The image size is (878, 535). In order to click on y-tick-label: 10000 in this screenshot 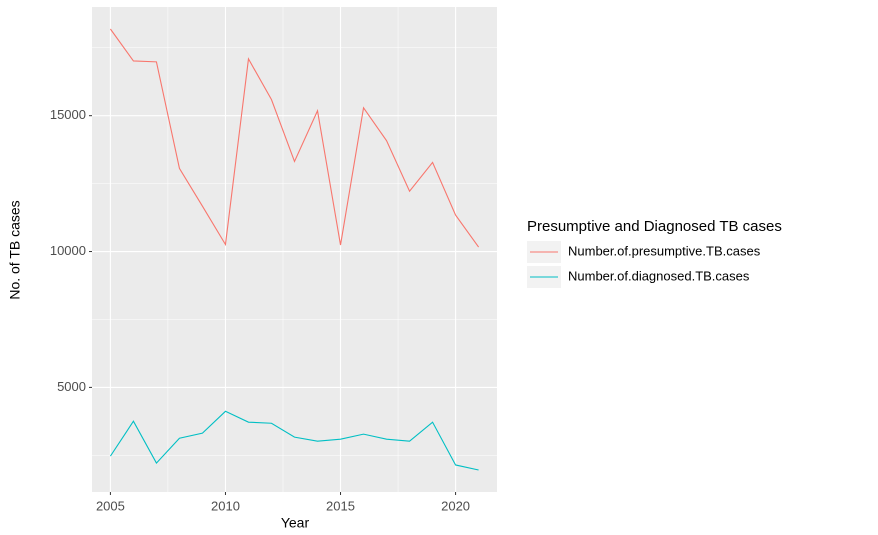, I will do `click(68, 250)`.